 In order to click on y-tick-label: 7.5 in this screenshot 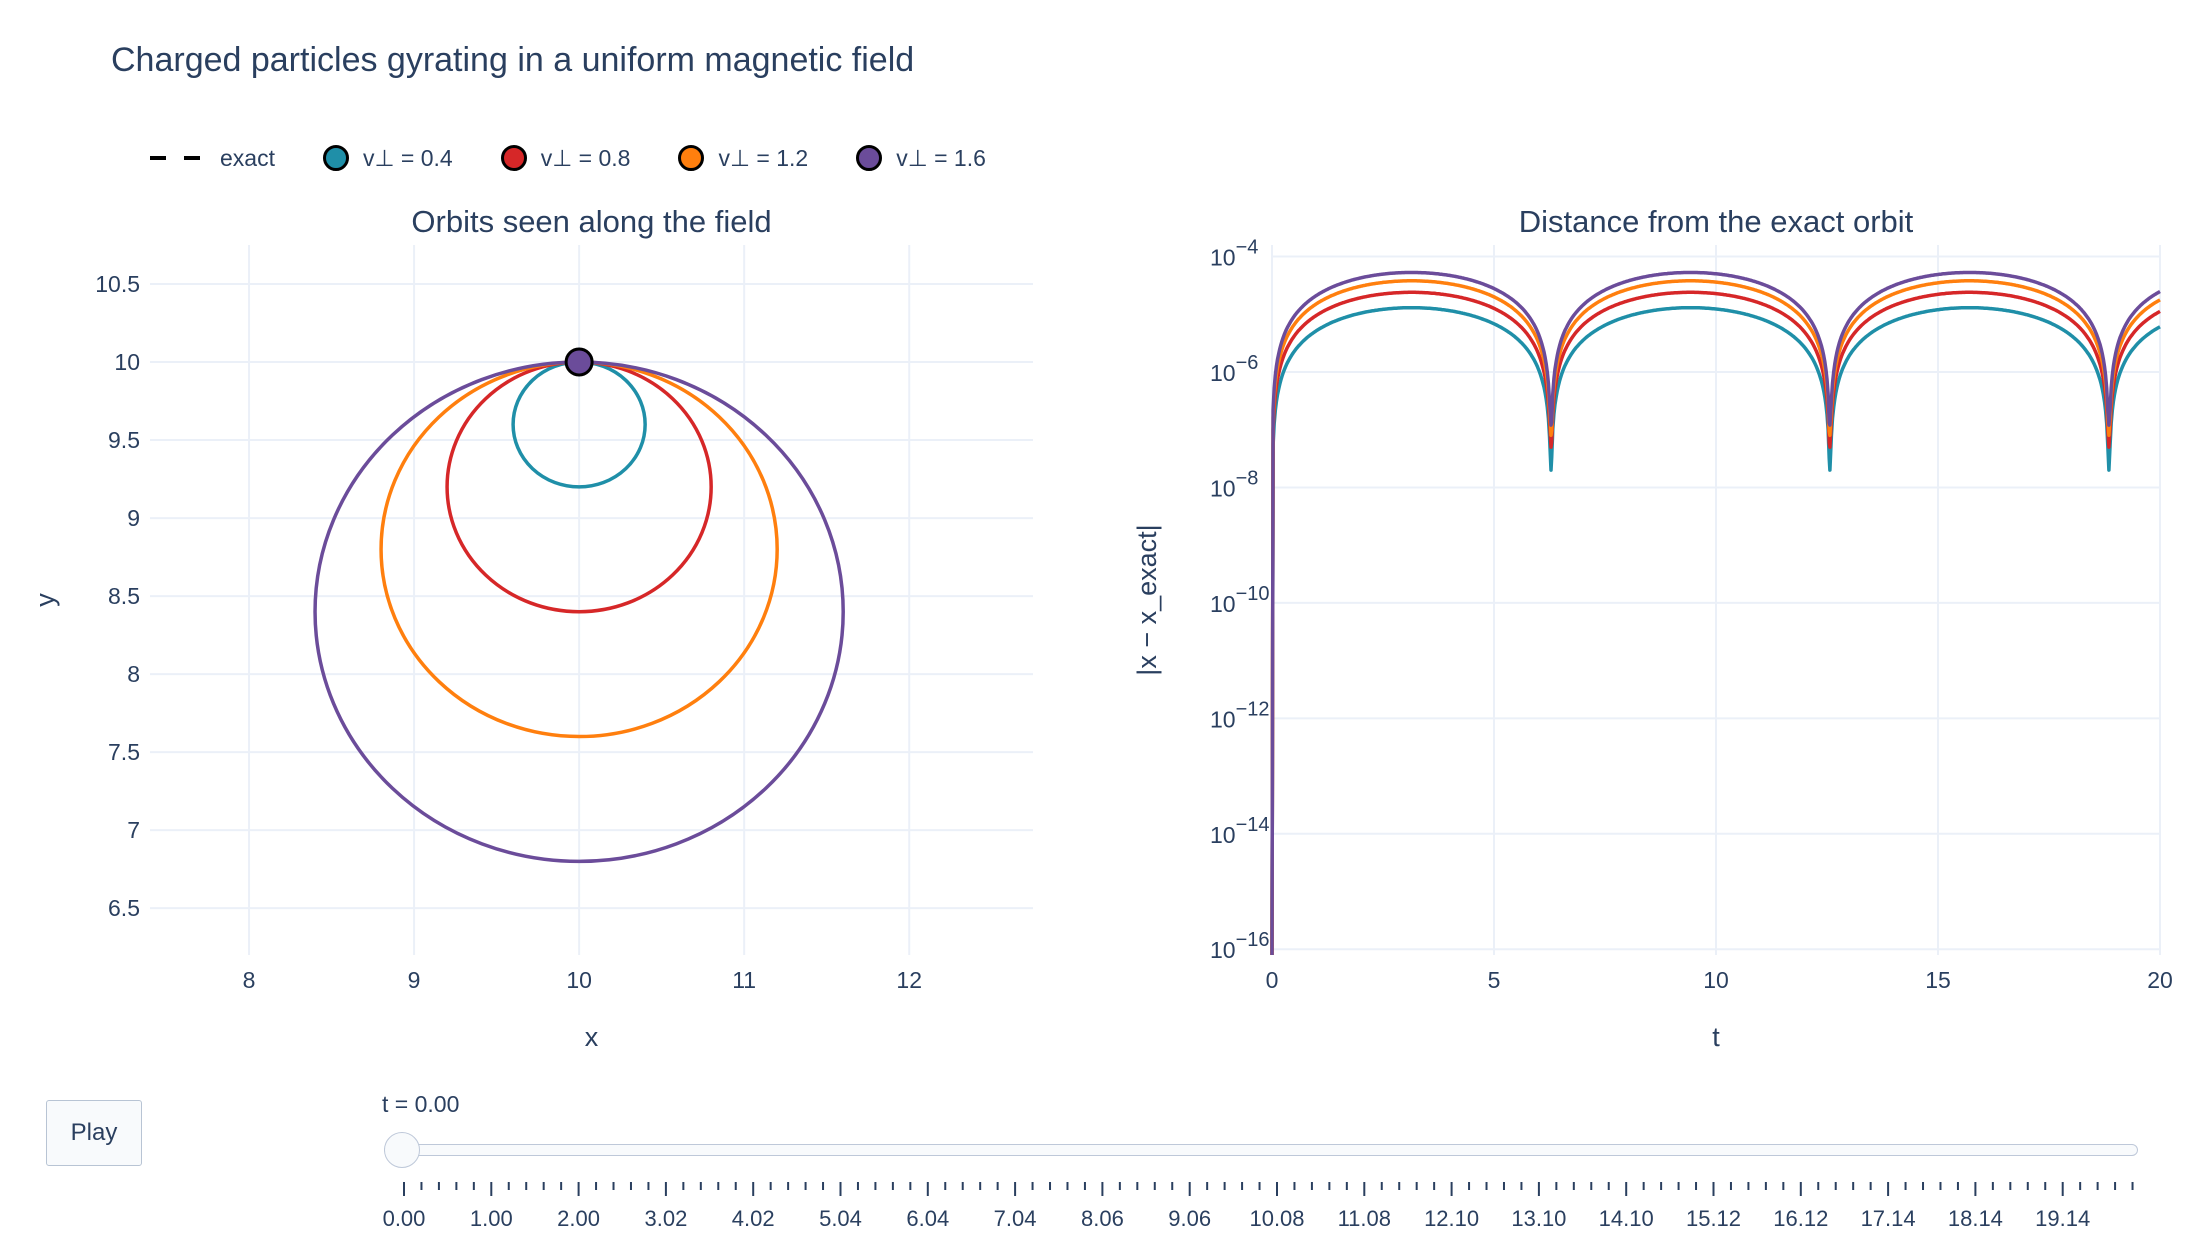, I will do `click(124, 752)`.